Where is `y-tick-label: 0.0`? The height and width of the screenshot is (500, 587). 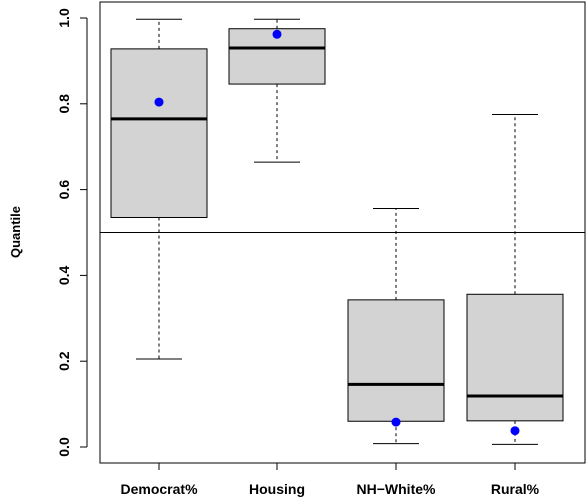
y-tick-label: 0.0 is located at coordinates (64, 447).